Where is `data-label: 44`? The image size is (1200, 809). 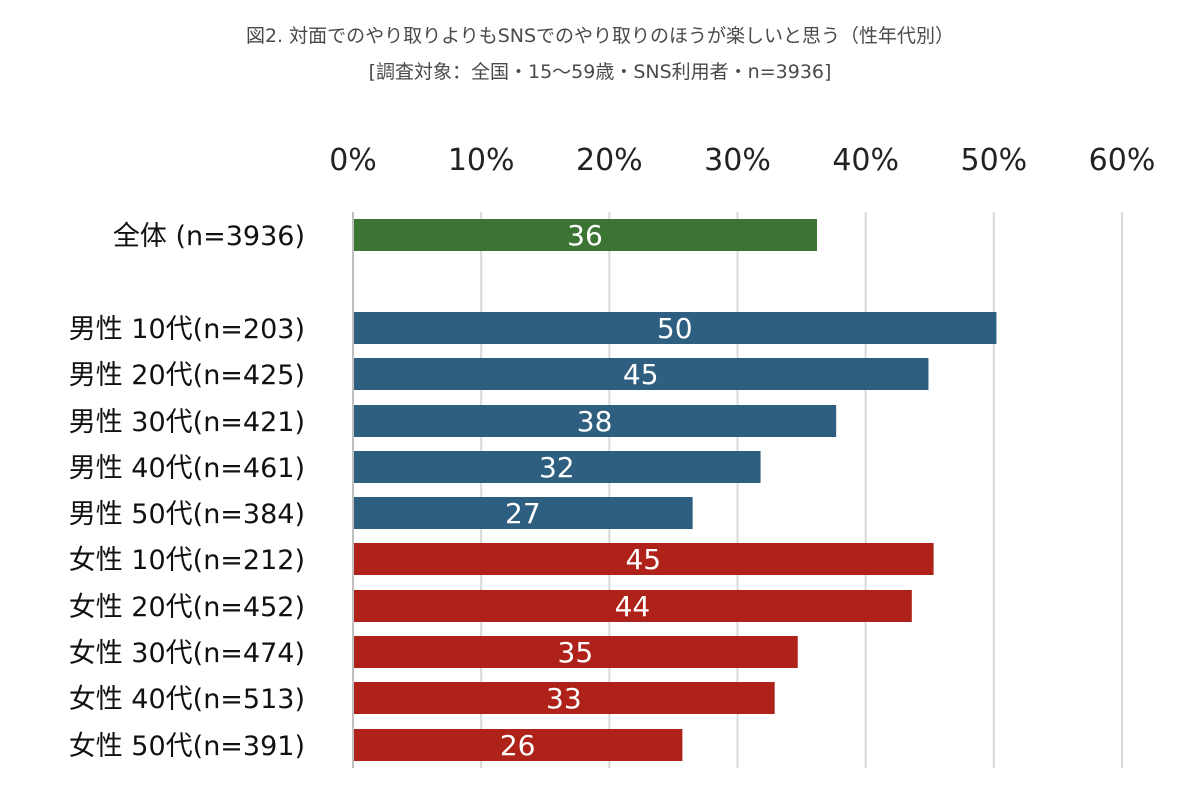 data-label: 44 is located at coordinates (633, 606).